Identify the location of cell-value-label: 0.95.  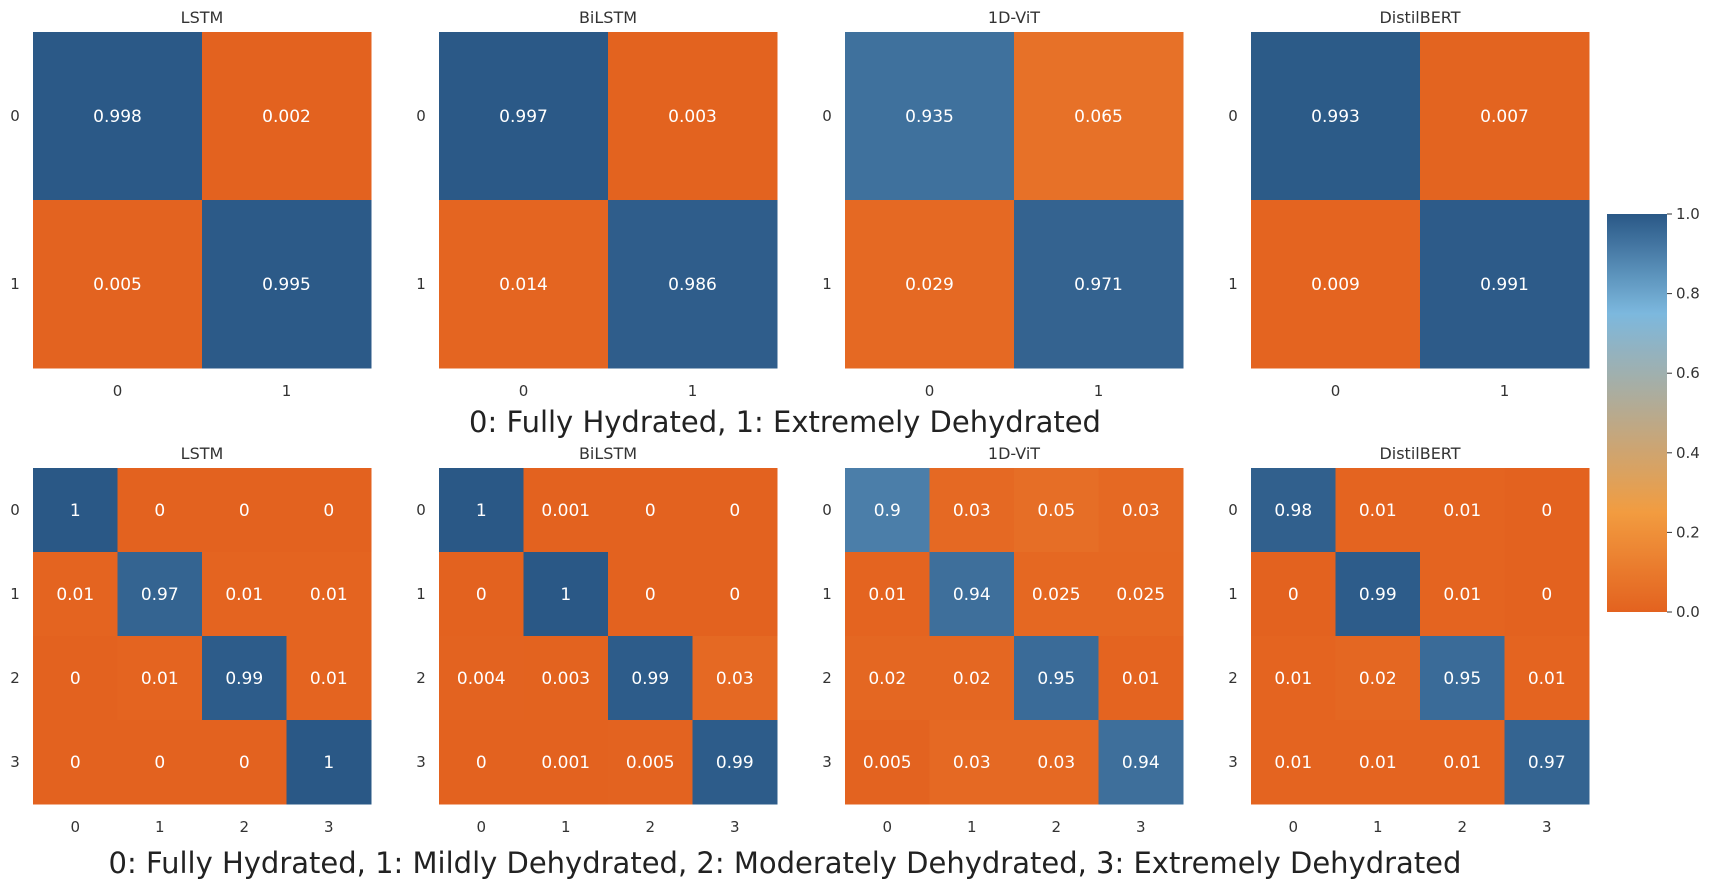
(1462, 679).